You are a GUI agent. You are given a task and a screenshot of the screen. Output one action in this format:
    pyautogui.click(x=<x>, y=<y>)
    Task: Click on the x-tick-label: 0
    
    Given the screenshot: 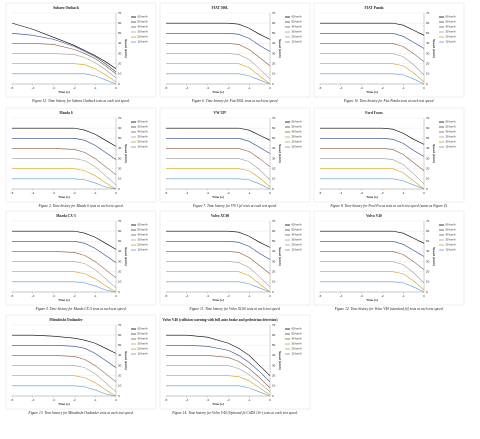 What is the action you would take?
    pyautogui.click(x=116, y=400)
    